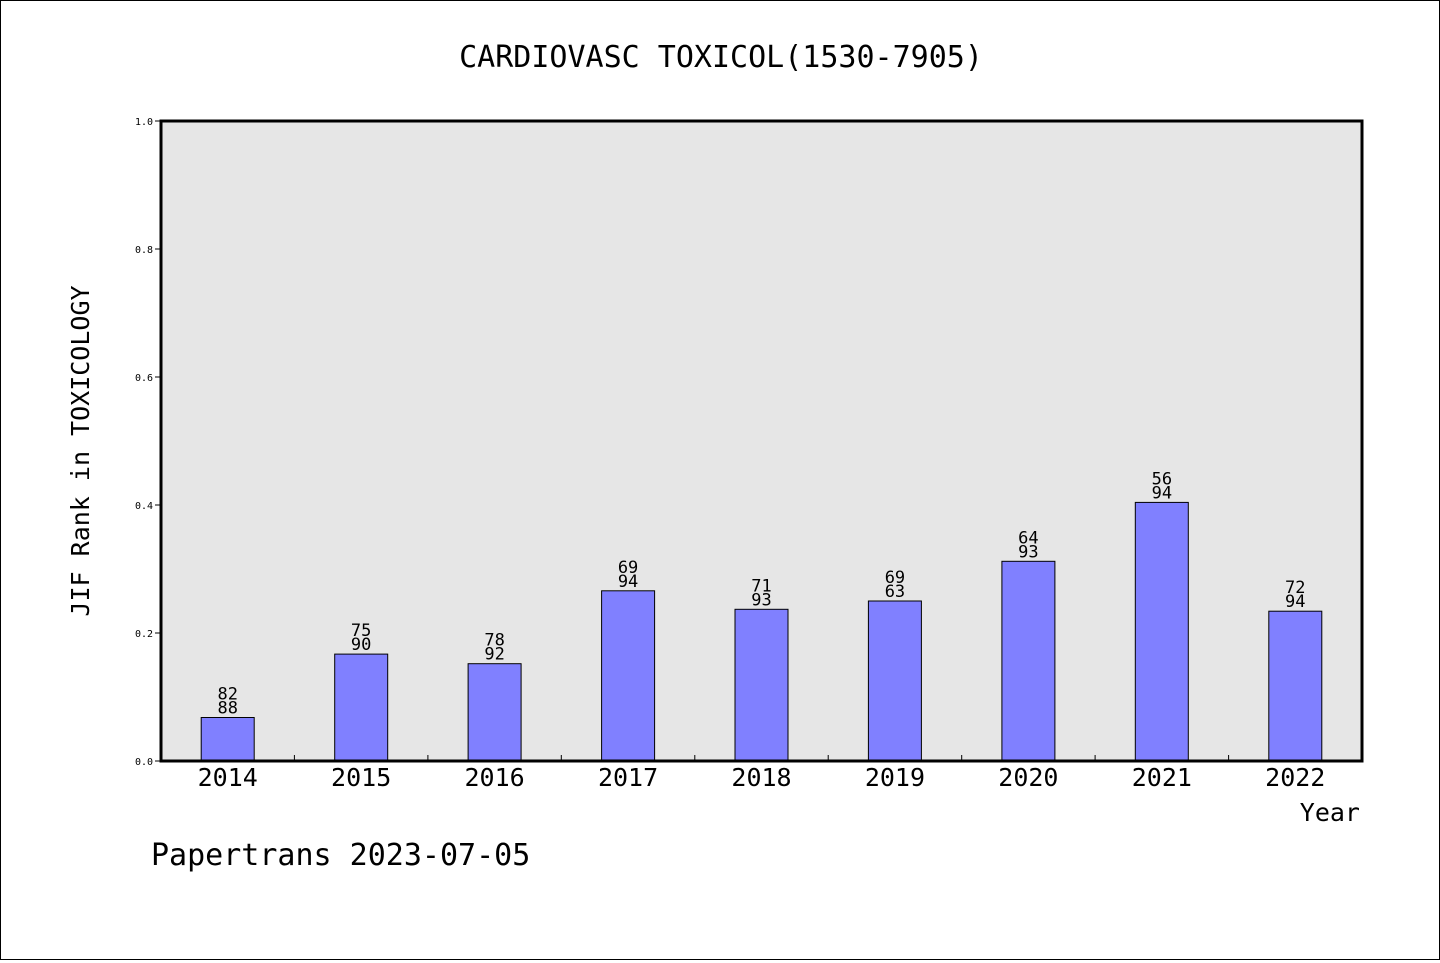  I want to click on x-tick-label-2021: 2021, so click(1162, 777).